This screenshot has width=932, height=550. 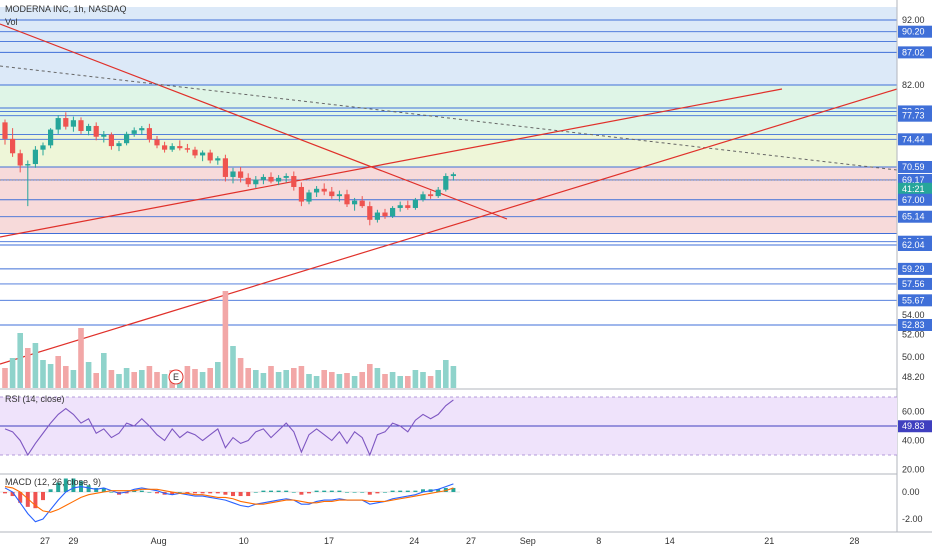 I want to click on time-tick-label: 21, so click(x=769, y=541).